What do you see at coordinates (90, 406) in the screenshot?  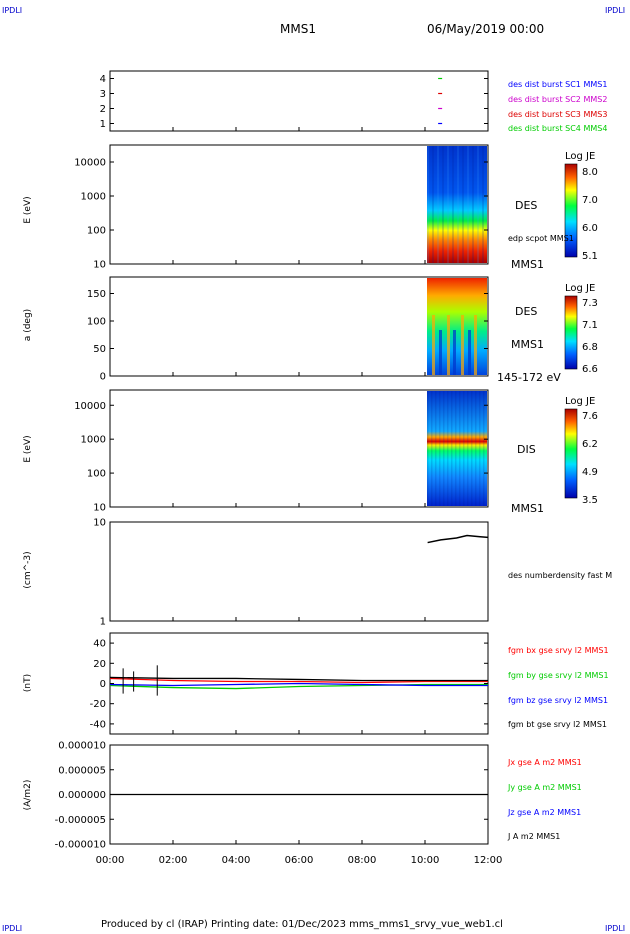 I see `p4-ytick: 10000` at bounding box center [90, 406].